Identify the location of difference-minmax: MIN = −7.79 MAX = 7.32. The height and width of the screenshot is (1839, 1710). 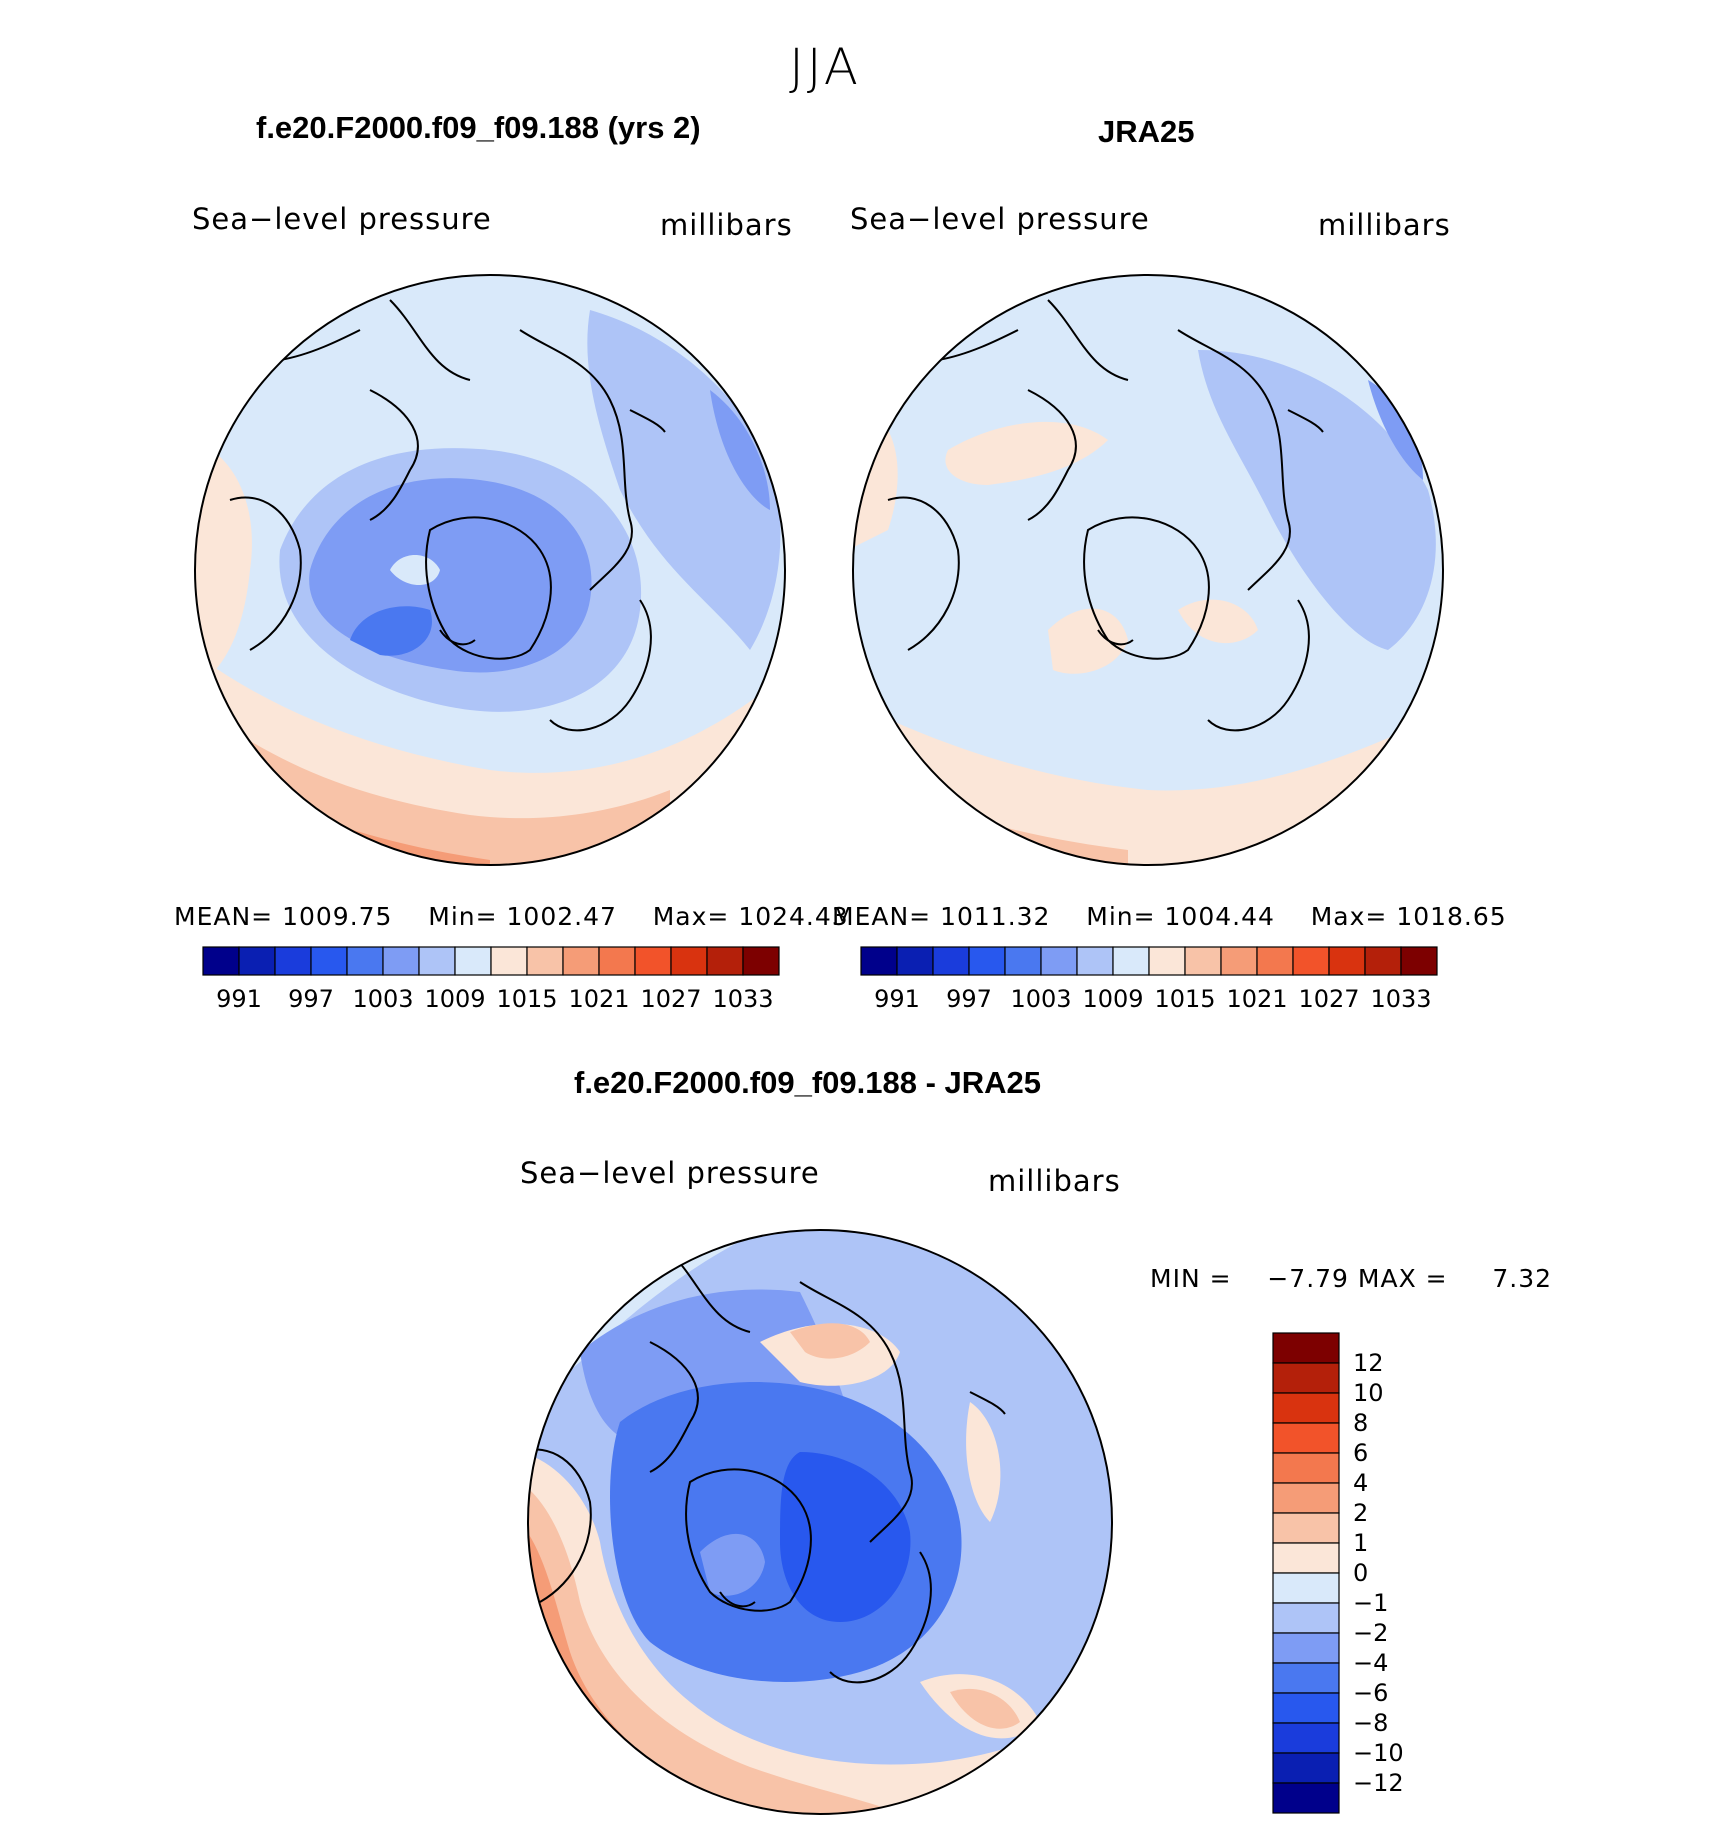
(1351, 1278).